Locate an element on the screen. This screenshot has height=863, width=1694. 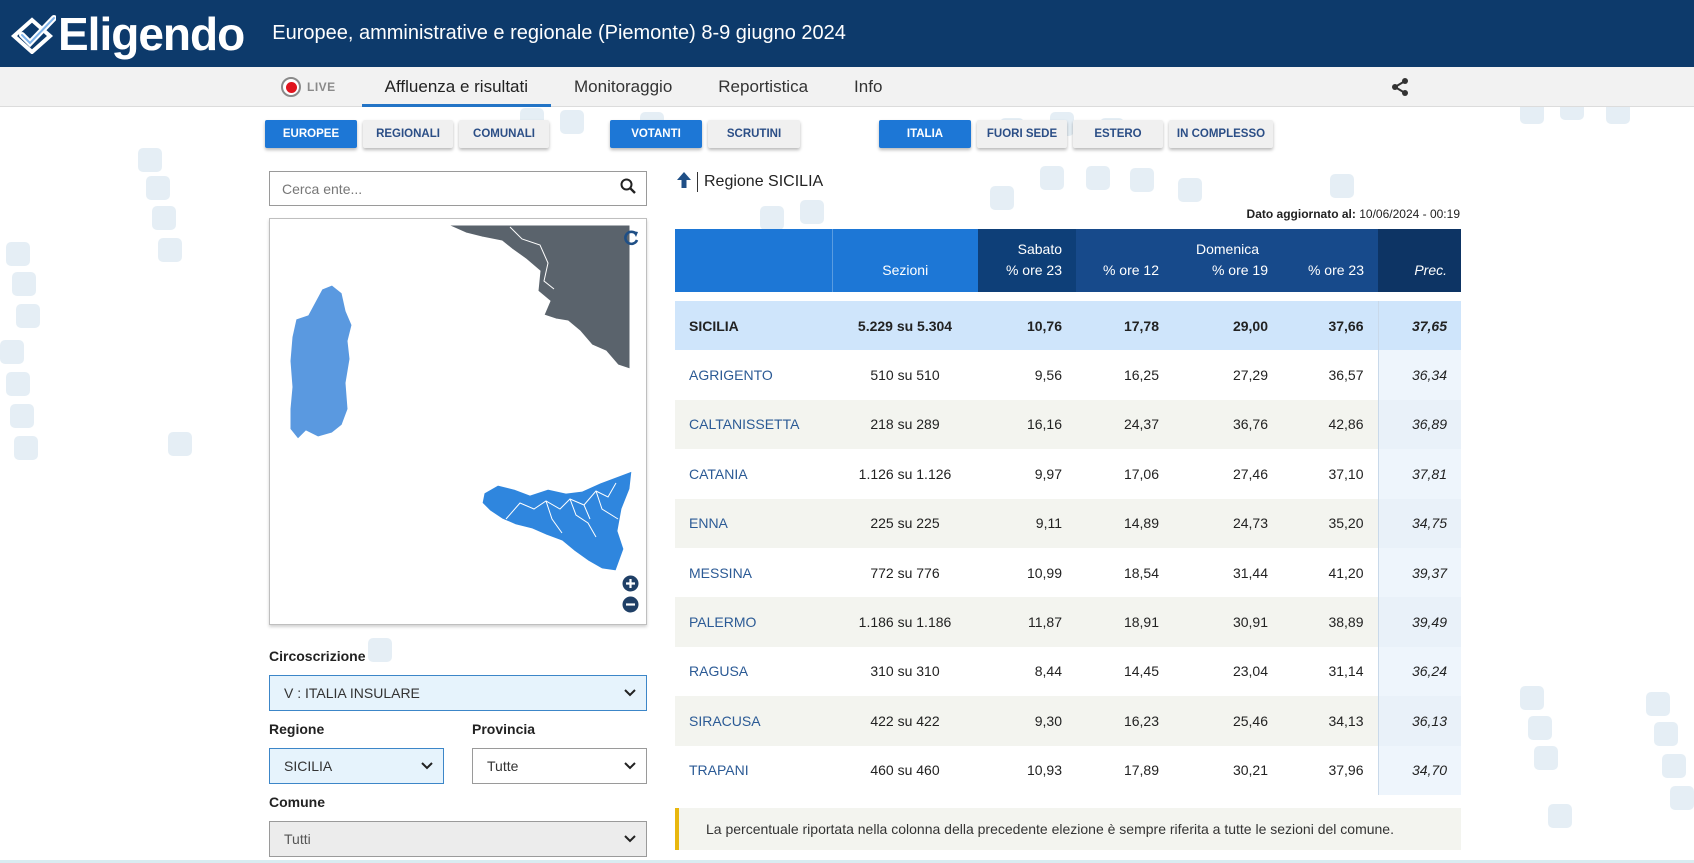
cell-sezioni: 772 su 776 is located at coordinates (905, 572).